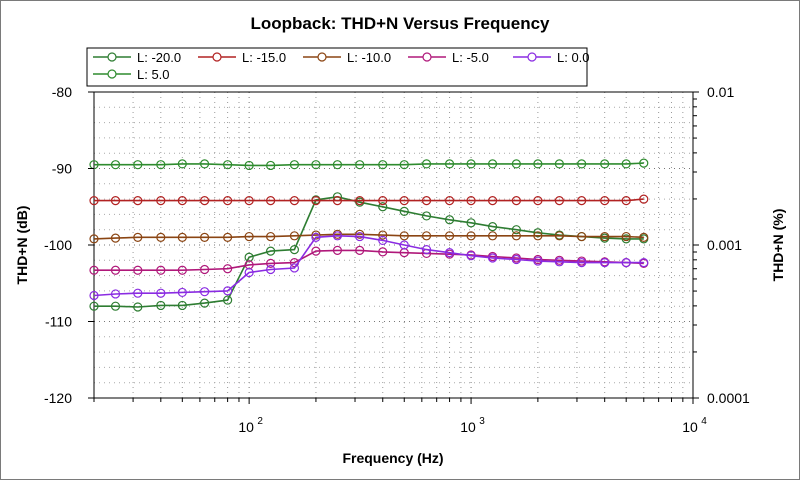  What do you see at coordinates (720, 92) in the screenshot?
I see `y2-tick-label: 0.01` at bounding box center [720, 92].